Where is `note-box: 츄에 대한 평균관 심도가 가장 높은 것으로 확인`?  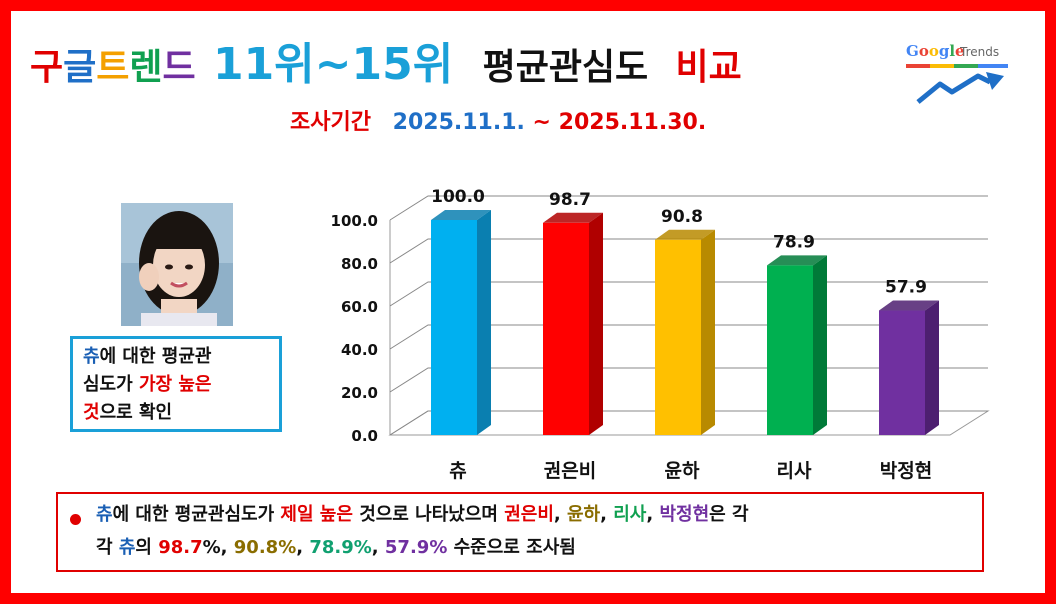
note-box: 츄에 대한 평균관 심도가 가장 높은 것으로 확인 is located at coordinates (176, 384).